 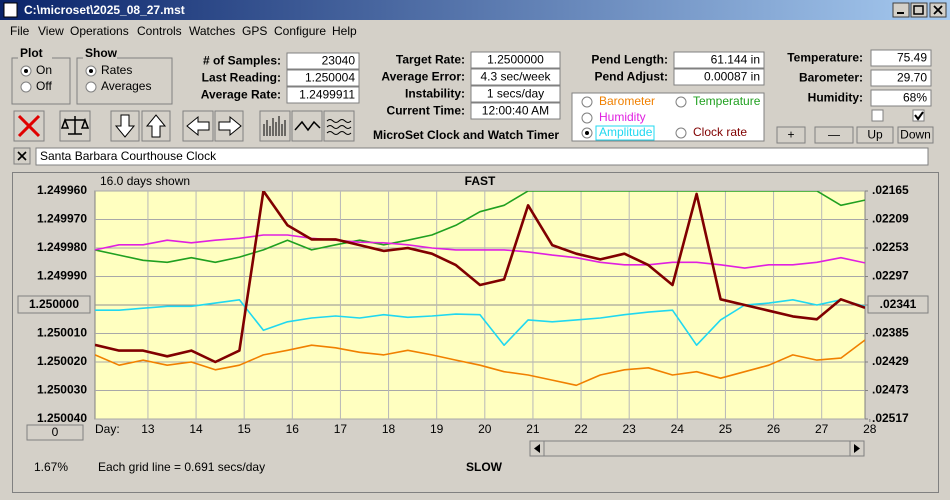 I want to click on legend-label: Barometer, so click(x=627, y=101).